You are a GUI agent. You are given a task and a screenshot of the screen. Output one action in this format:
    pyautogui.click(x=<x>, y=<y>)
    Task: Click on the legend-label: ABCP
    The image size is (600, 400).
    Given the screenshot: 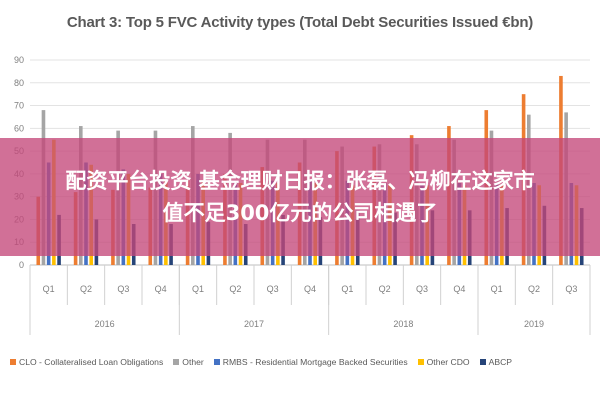 What is the action you would take?
    pyautogui.click(x=500, y=362)
    